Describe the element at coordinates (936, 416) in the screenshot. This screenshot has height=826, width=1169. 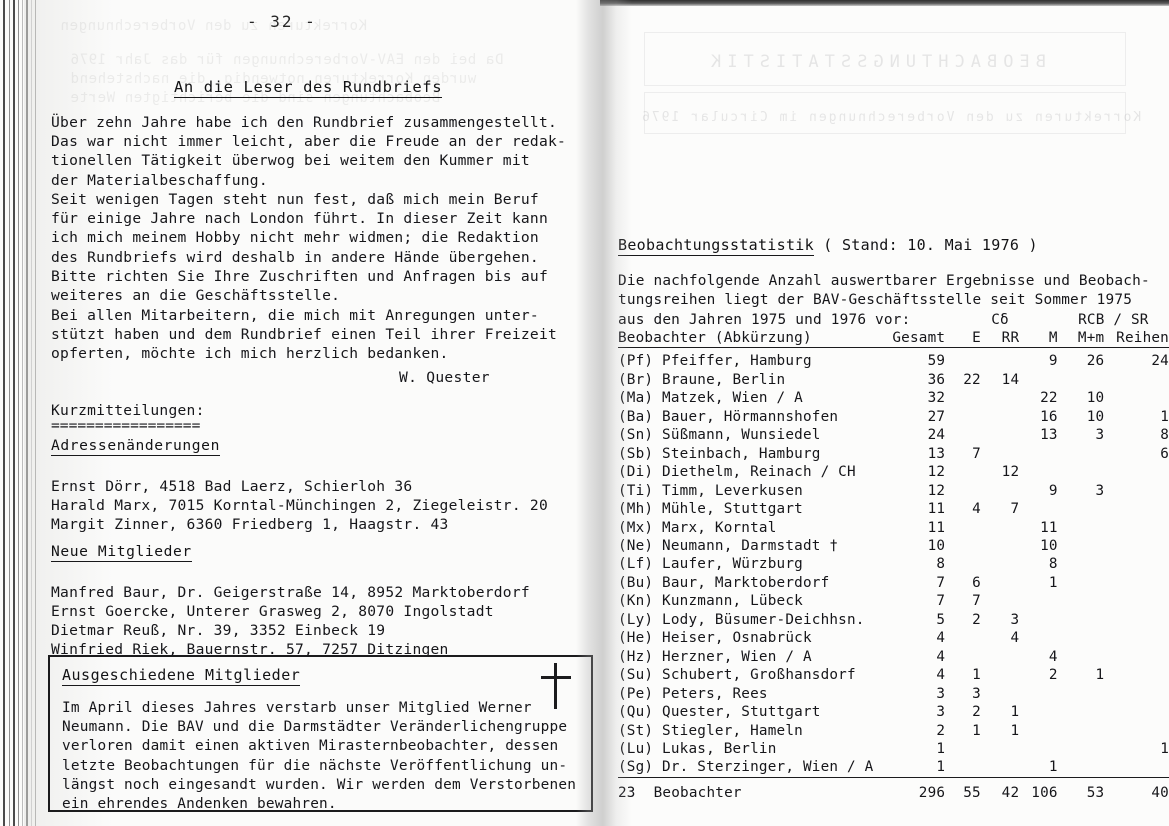
I see `cell-gesamt: 27` at that location.